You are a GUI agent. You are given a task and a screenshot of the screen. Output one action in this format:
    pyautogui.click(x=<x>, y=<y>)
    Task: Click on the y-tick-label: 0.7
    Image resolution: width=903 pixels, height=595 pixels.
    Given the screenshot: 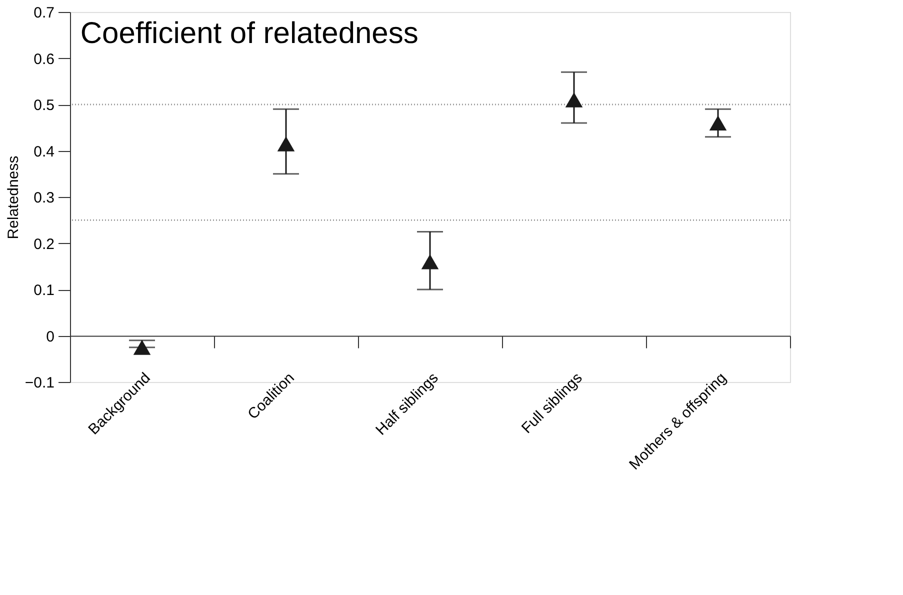 What is the action you would take?
    pyautogui.click(x=44, y=13)
    